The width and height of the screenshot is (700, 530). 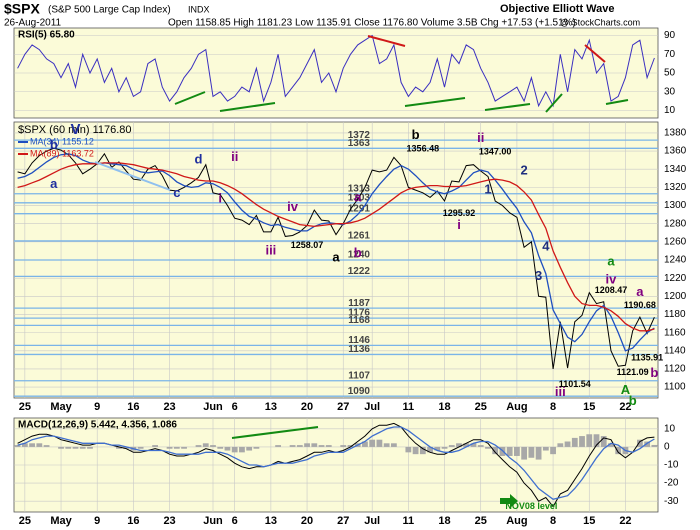 I want to click on annotation: iv, so click(x=612, y=278).